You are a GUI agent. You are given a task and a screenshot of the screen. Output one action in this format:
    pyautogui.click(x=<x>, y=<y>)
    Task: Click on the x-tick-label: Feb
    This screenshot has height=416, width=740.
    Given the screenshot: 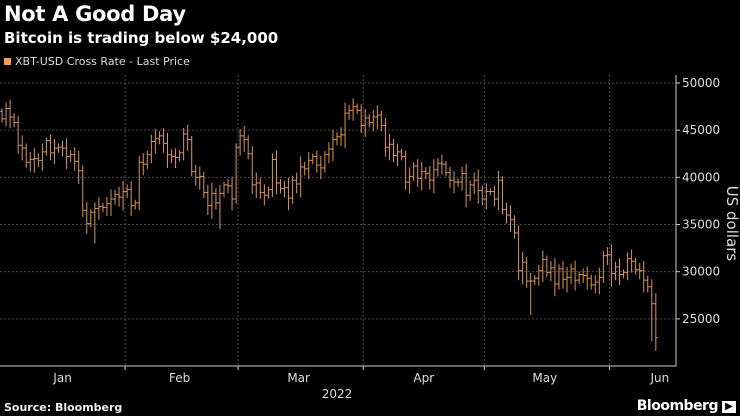 What is the action you would take?
    pyautogui.click(x=179, y=378)
    